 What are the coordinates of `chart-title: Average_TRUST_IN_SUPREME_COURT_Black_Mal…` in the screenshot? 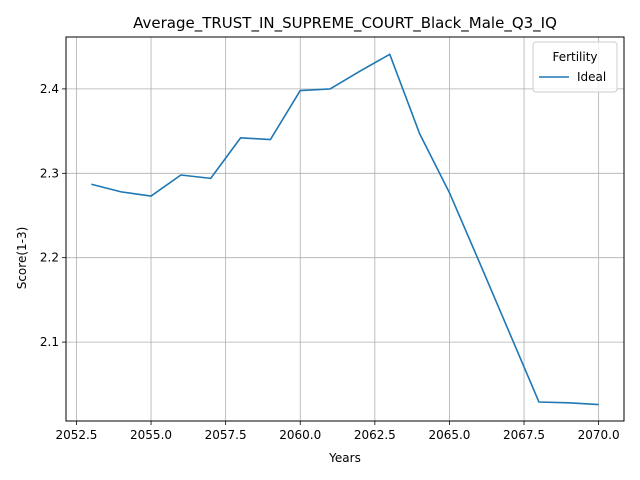 It's located at (345, 23).